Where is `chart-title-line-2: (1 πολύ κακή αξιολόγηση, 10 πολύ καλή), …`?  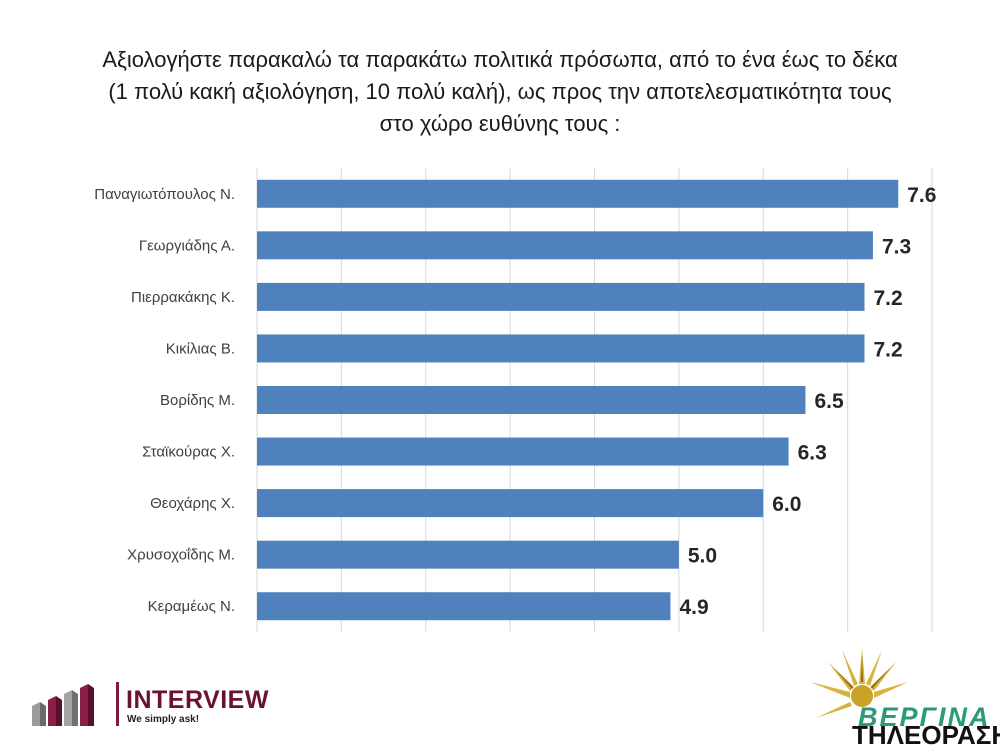
chart-title-line-2: (1 πολύ κακή αξιολόγηση, 10 πολύ καλή), … is located at coordinates (500, 91).